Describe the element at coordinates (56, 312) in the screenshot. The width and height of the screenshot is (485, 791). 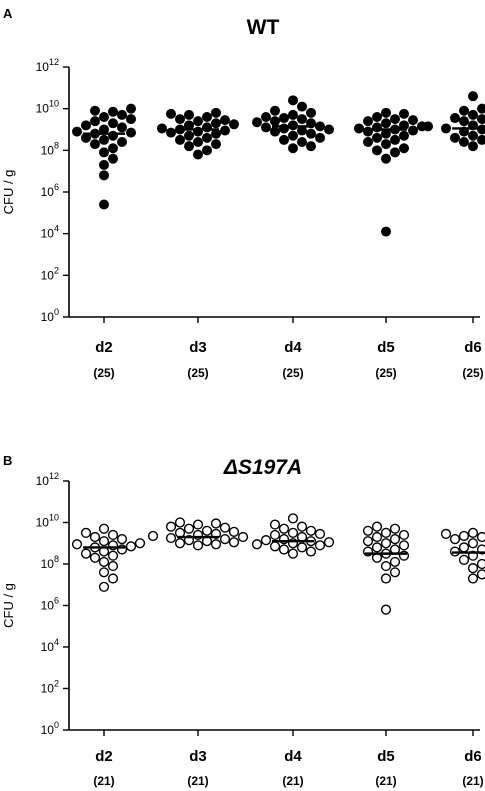
I see `y-tick-exponent: 0` at that location.